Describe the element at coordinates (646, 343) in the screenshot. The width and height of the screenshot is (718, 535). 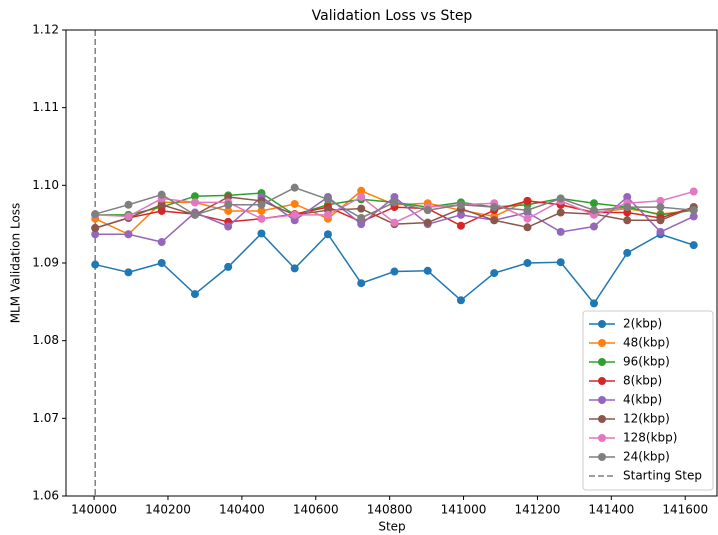
I see `legend-label: 48(kbp)` at that location.